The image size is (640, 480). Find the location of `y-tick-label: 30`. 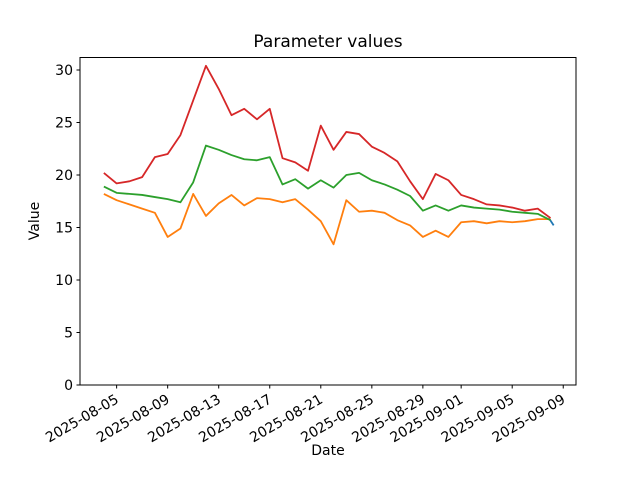

y-tick-label: 30 is located at coordinates (64, 71).